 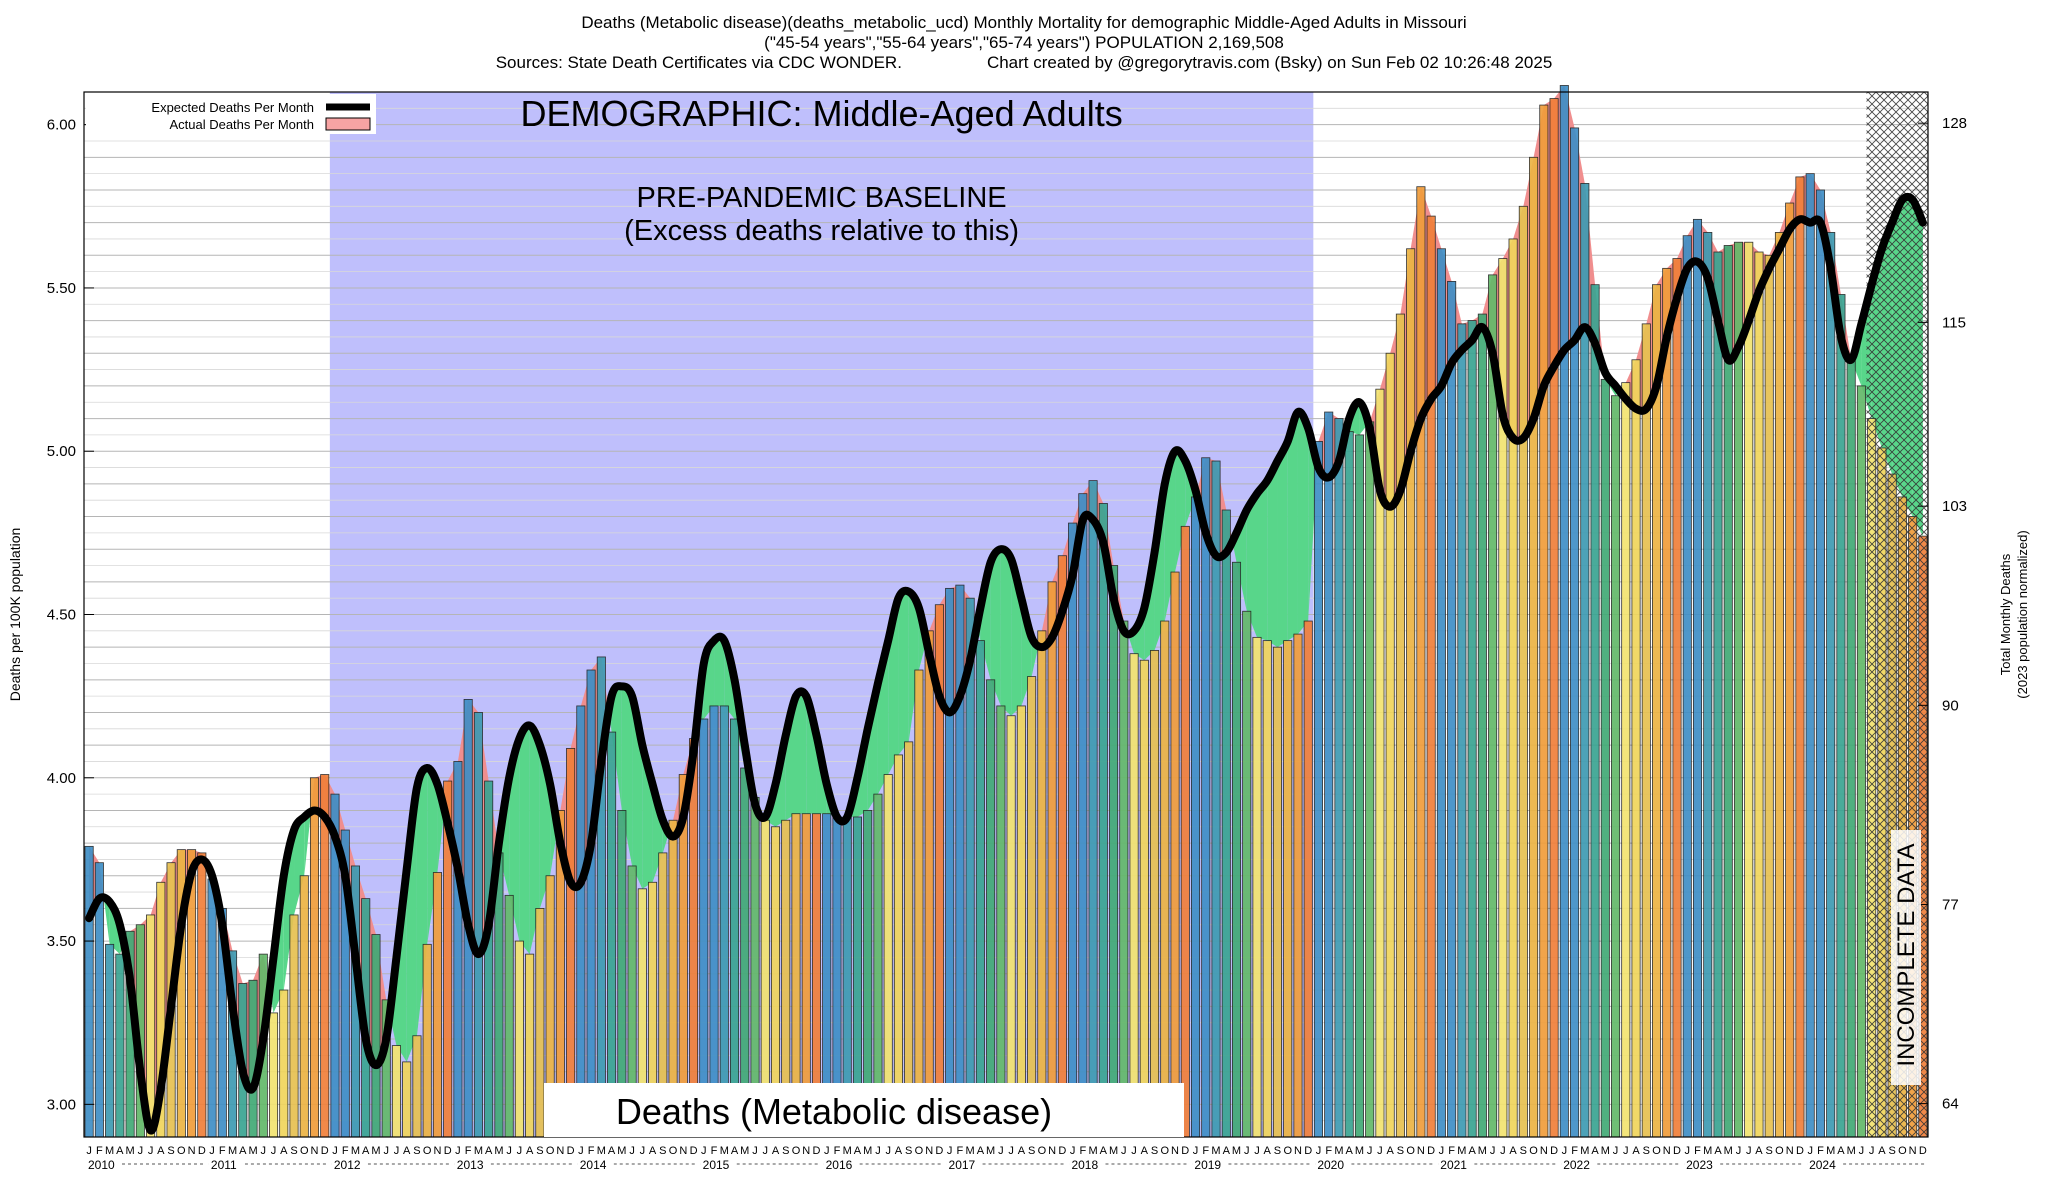 I want to click on y2-tick-label: 115, so click(x=1954, y=322).